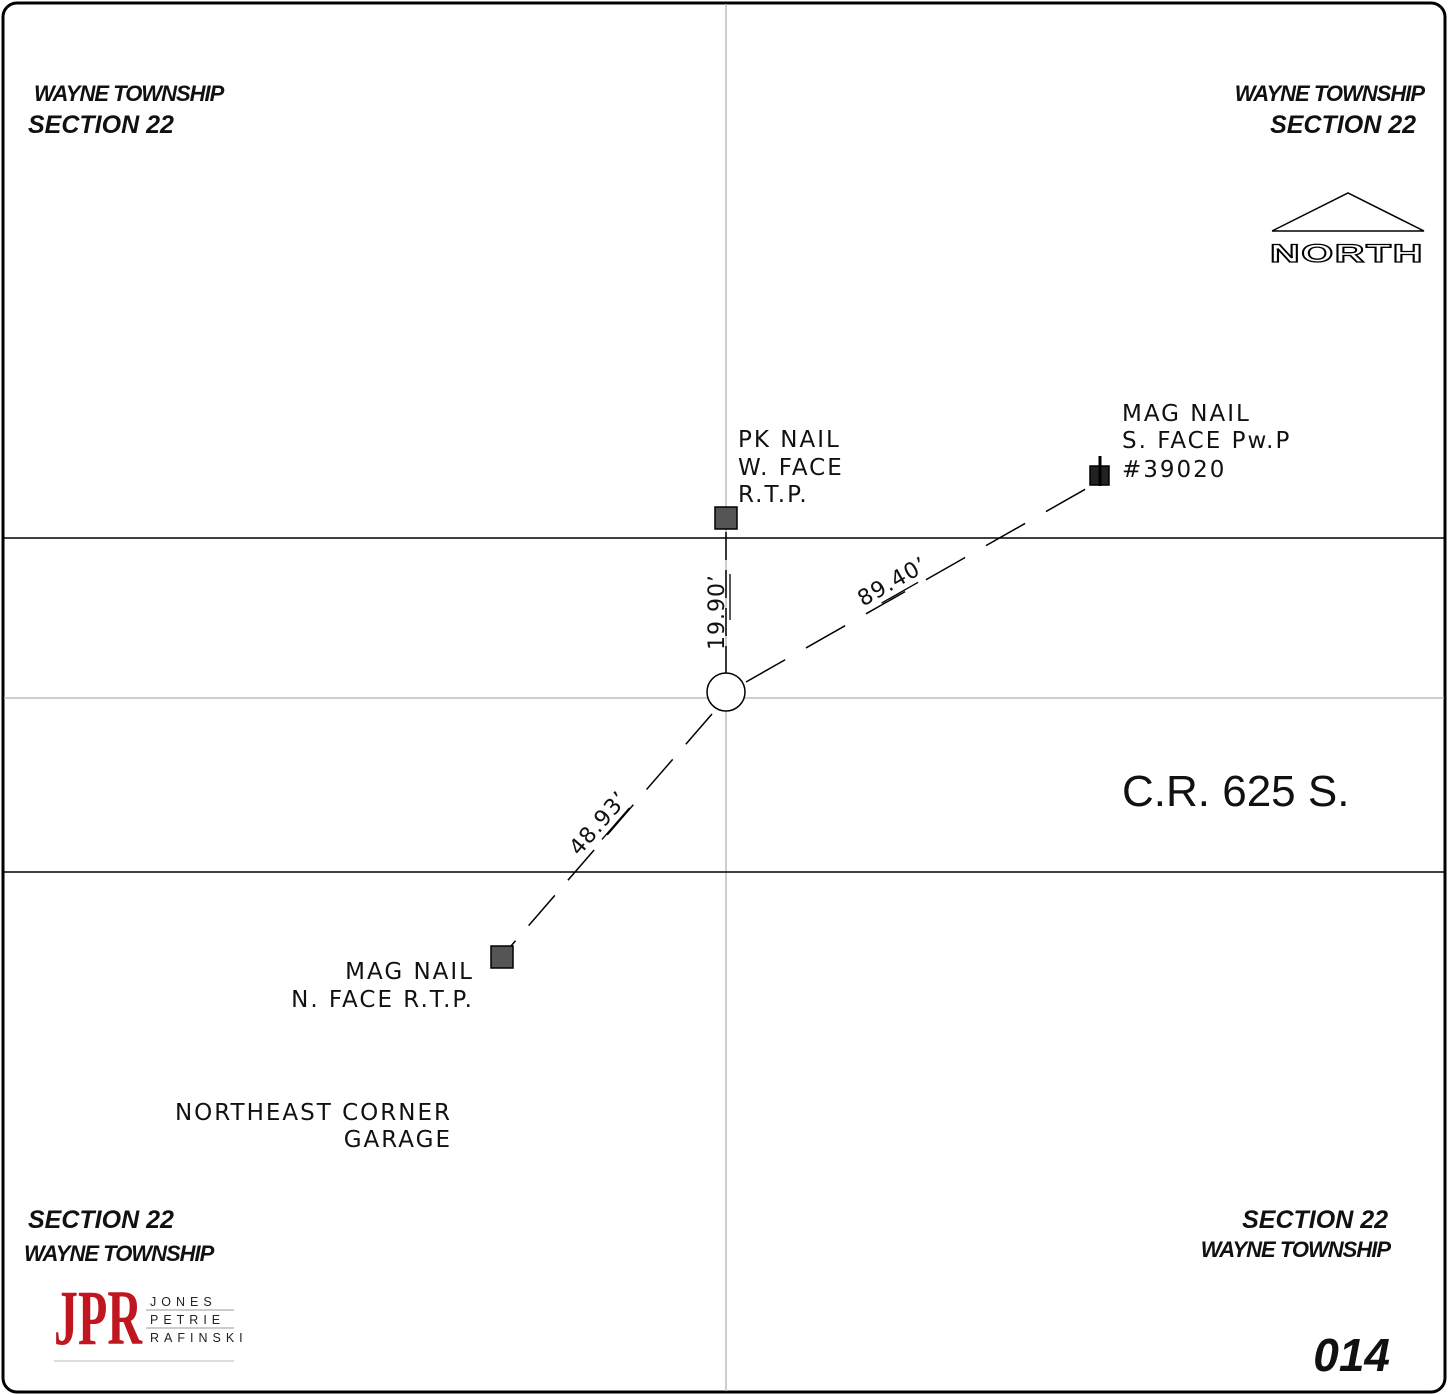 The image size is (1448, 1395). I want to click on mag-nail-ne-label-line3: #39020, so click(1174, 470).